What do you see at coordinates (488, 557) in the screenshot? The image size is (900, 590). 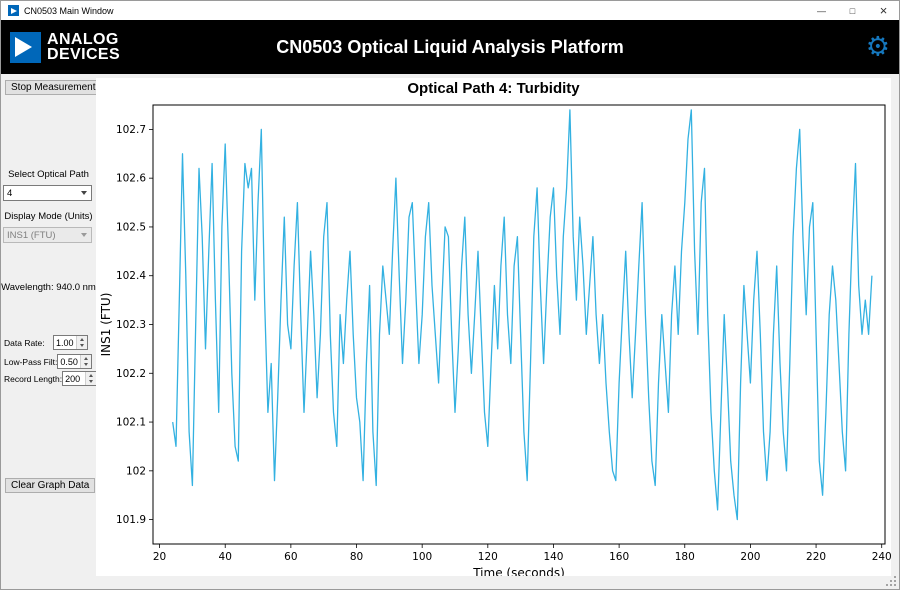 I see `svg-text: 120` at bounding box center [488, 557].